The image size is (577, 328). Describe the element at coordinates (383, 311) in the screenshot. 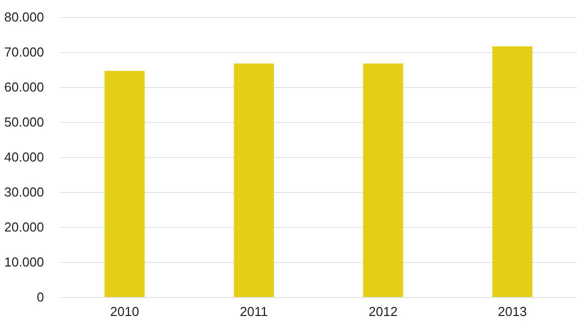

I see `x-tick-label: 2012` at that location.